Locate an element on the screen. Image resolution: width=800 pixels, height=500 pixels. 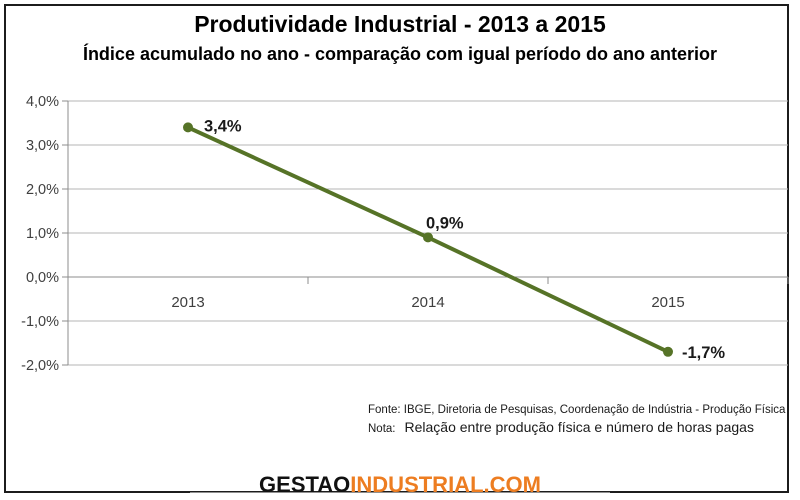
y-tick-label: 0,0% is located at coordinates (42, 278).